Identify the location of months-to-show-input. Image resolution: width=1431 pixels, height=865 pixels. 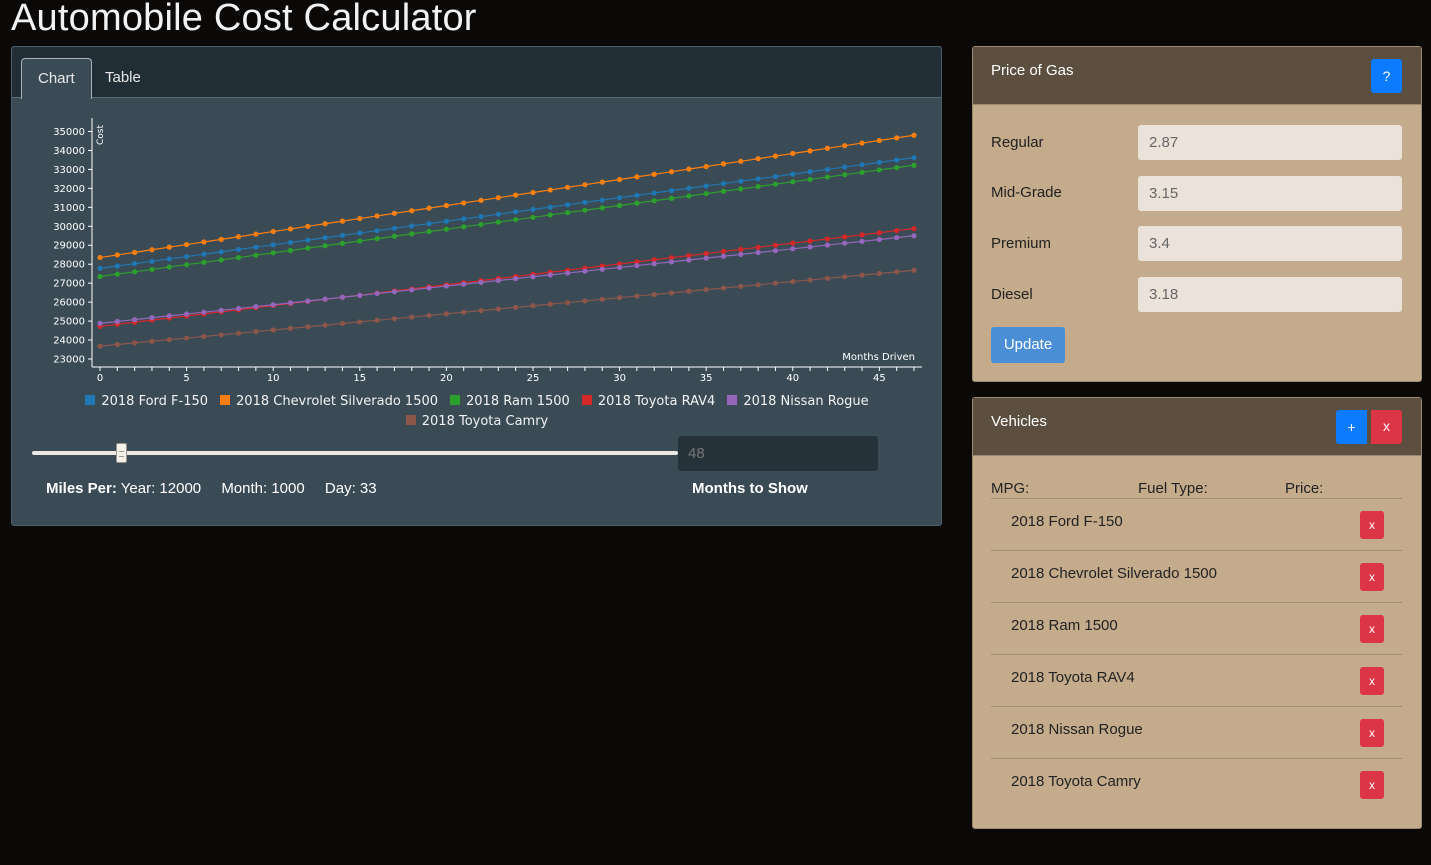
(778, 453).